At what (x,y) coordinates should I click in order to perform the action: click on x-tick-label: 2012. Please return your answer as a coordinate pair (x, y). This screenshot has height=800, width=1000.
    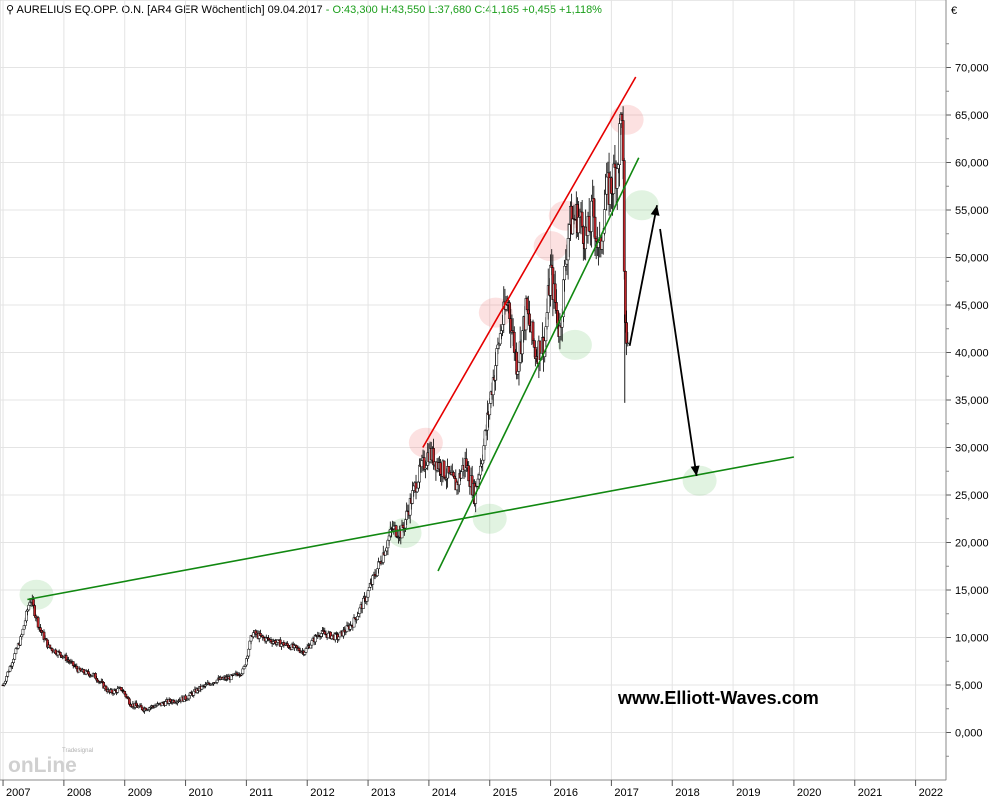
    Looking at the image, I should click on (322, 793).